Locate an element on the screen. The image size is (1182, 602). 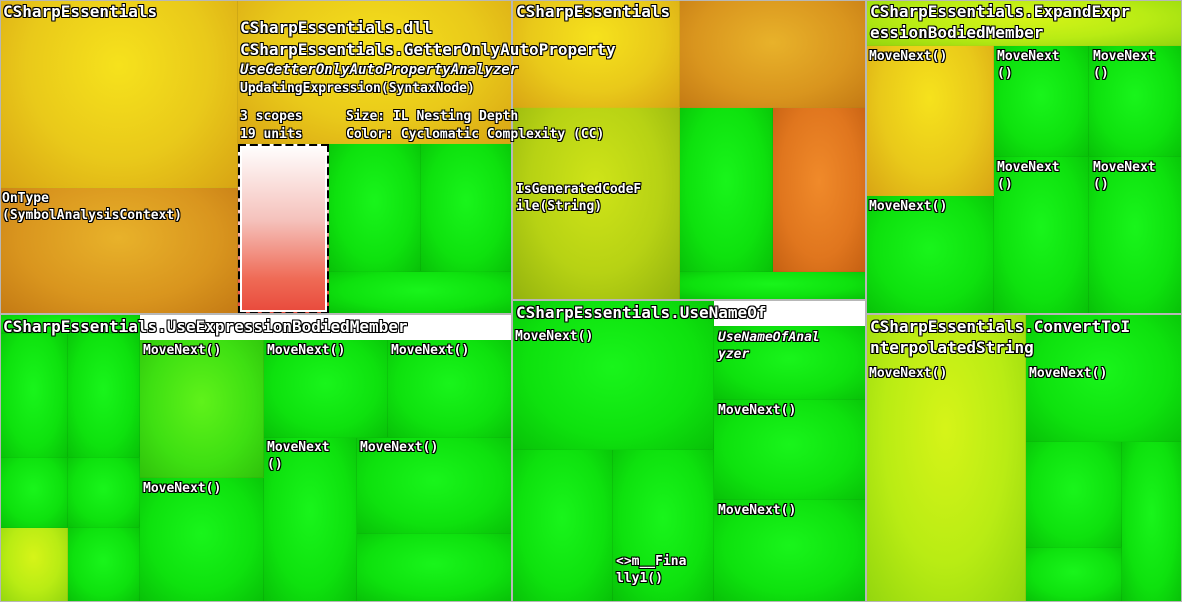
region-title: CSharpEssentials.UseNameOf is located at coordinates (641, 312).